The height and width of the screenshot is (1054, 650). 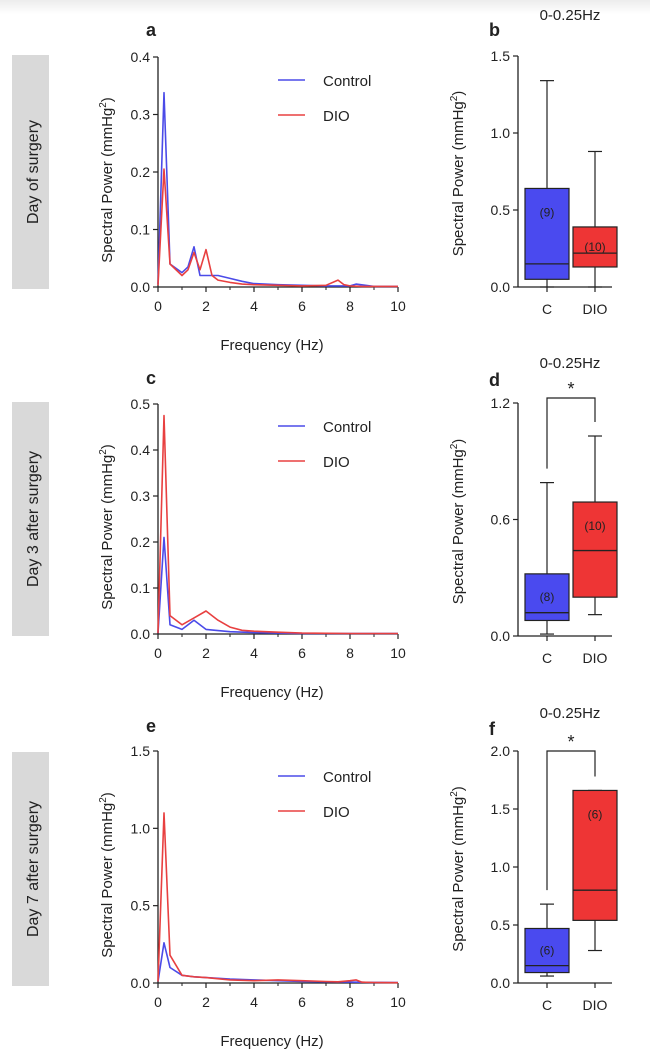 I want to click on row-label-1: Day 3 after surgery, so click(x=30, y=519).